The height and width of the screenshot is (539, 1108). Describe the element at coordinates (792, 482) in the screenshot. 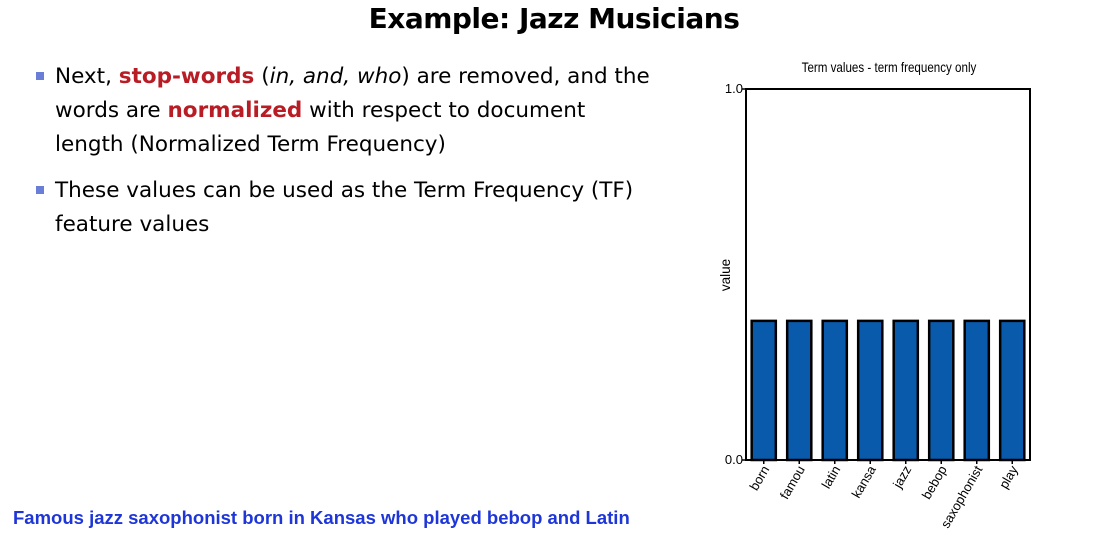

I see `x-tick-label: famou` at that location.